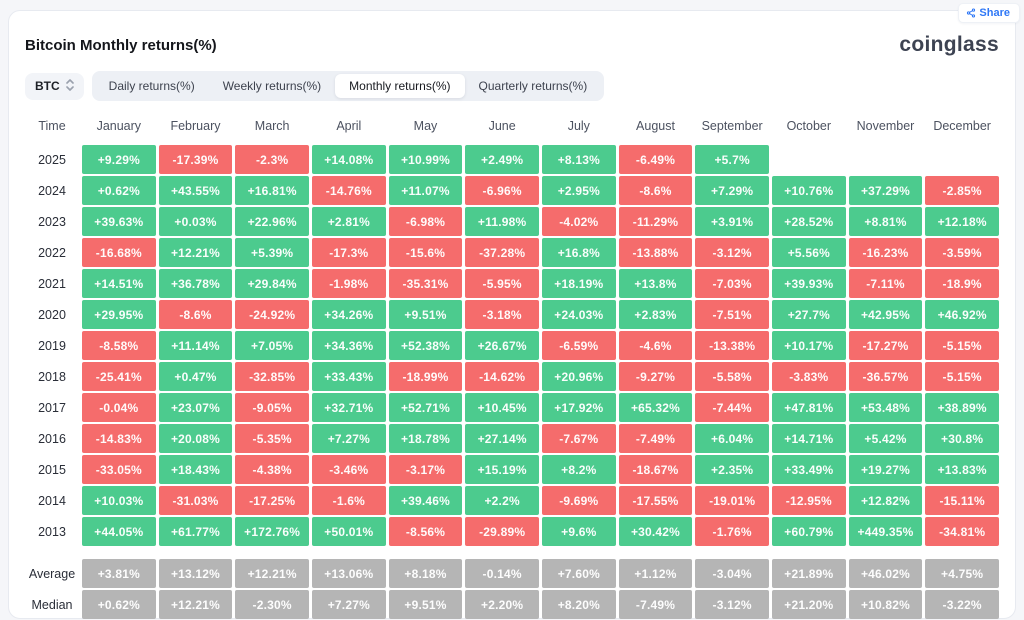 This screenshot has height=620, width=1024. Describe the element at coordinates (272, 573) in the screenshot. I see `return-cell: +12.21%` at that location.